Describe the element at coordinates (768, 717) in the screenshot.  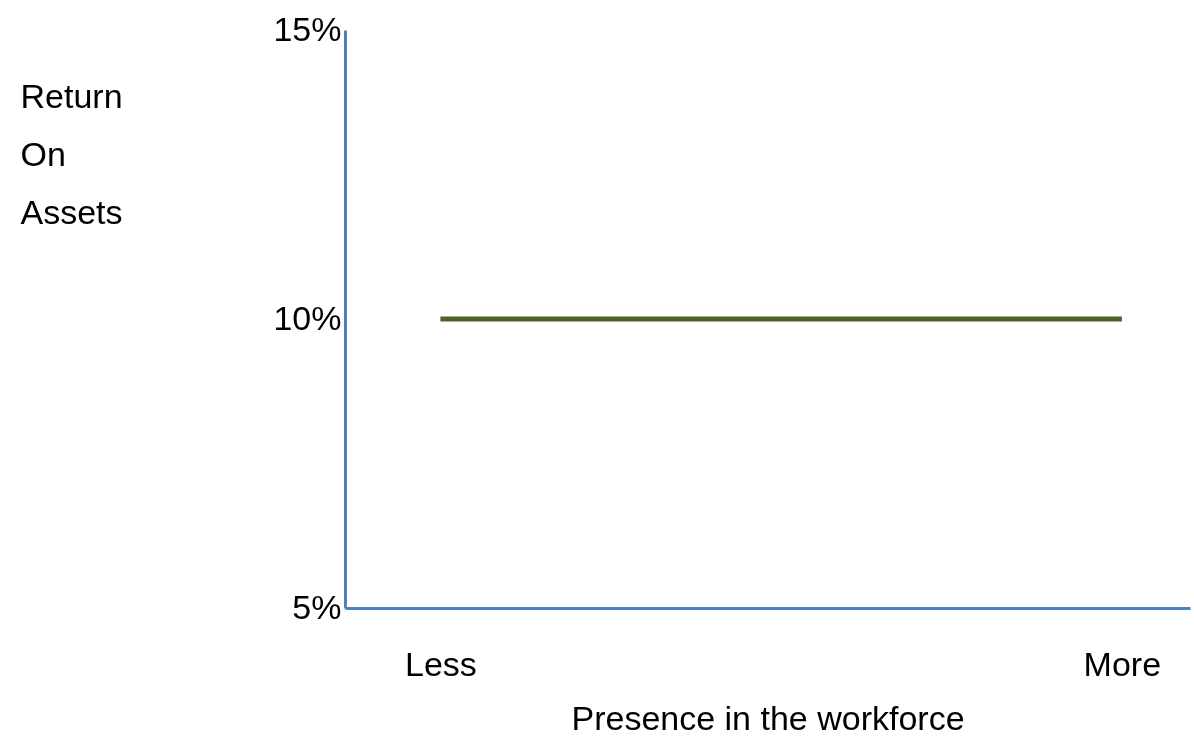
I see `x-axis-title: Presence in the workforce` at that location.